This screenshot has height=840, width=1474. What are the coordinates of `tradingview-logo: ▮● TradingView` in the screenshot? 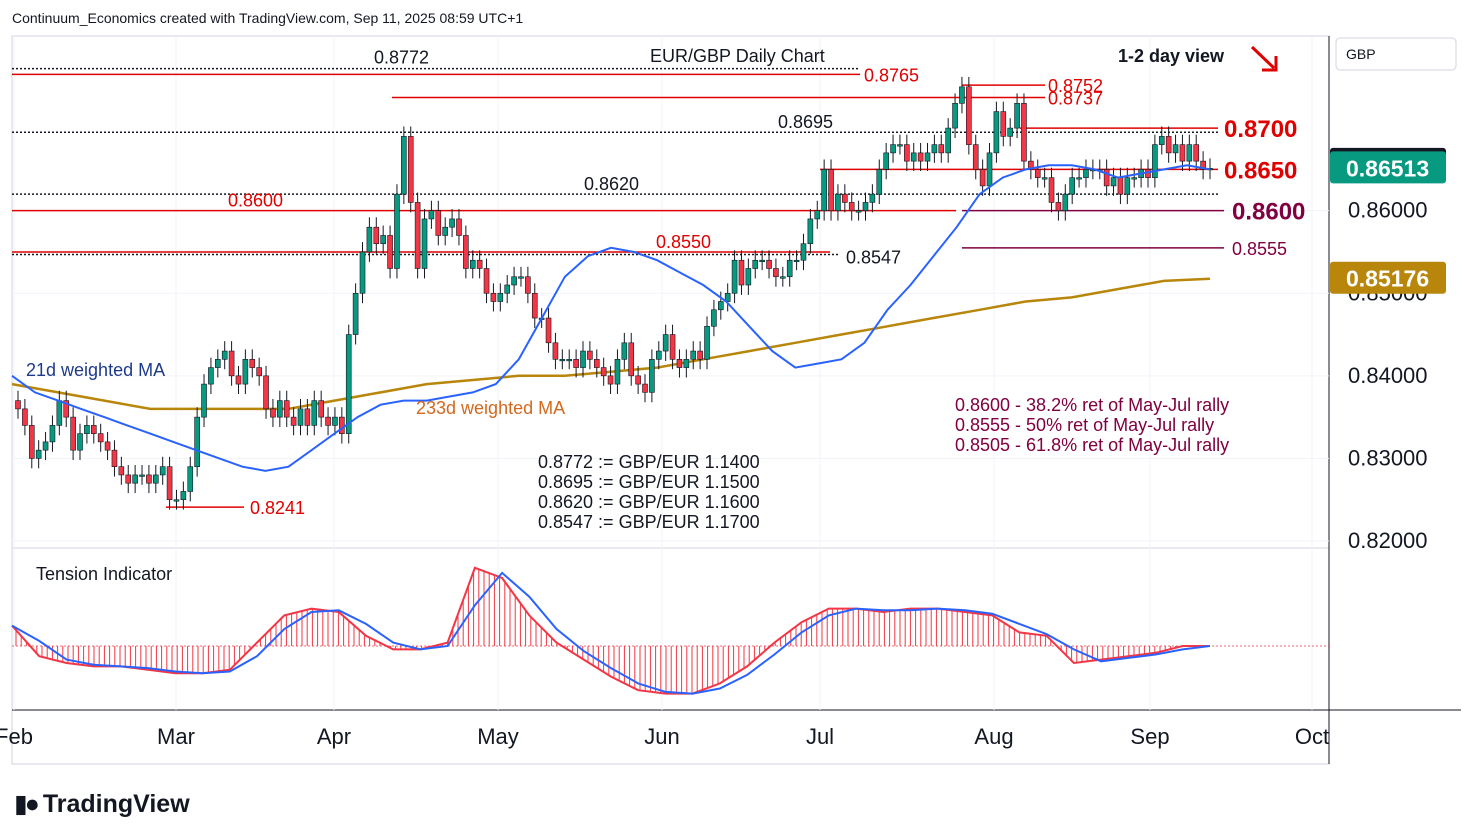 It's located at (102, 804).